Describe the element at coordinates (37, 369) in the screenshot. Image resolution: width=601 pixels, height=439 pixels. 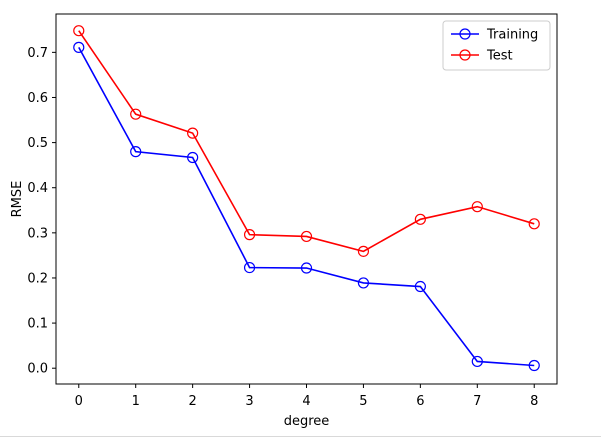
I see `y-tick-label: 0.0` at that location.